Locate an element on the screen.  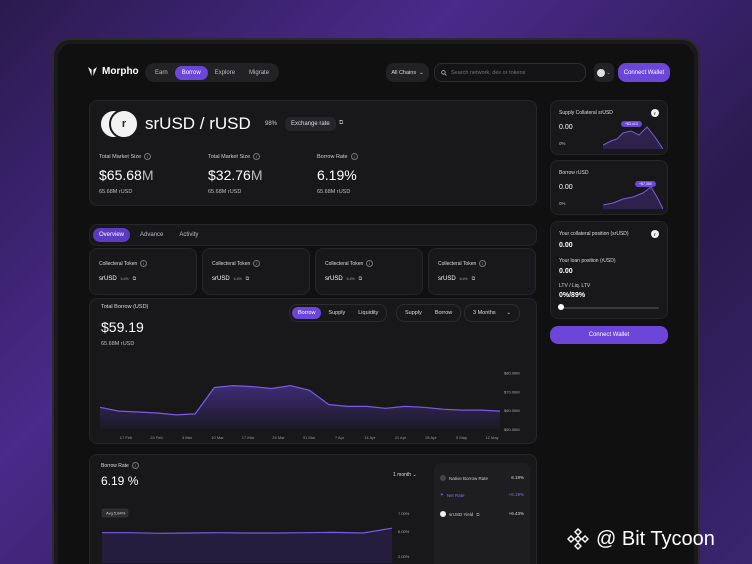
borrow-area is located at coordinates (300, 407).